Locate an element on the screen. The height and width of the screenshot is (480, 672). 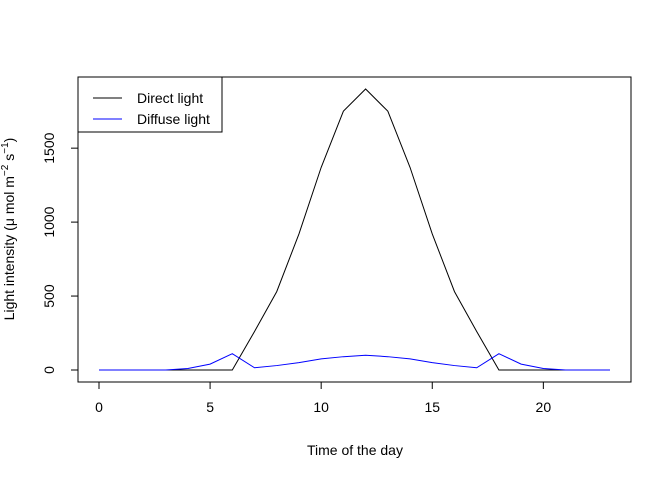
x-axis-label: Time of the day is located at coordinates (355, 450).